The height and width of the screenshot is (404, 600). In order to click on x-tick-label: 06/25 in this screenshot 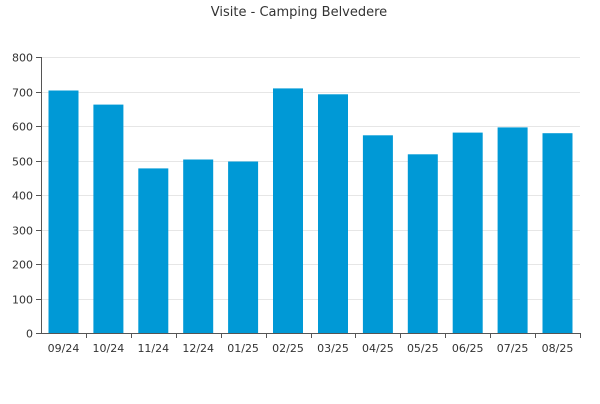, I will do `click(468, 348)`.